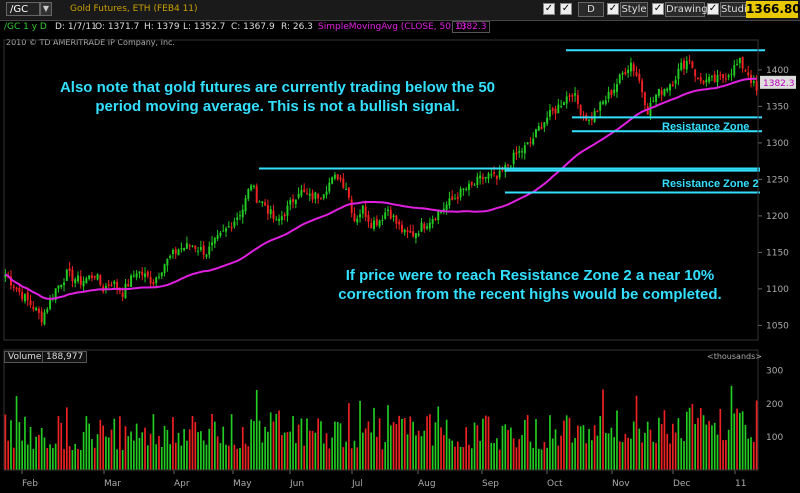 This screenshot has width=800, height=493. What do you see at coordinates (25, 27) in the screenshot?
I see `symbol-period: /GC 1 y D` at bounding box center [25, 27].